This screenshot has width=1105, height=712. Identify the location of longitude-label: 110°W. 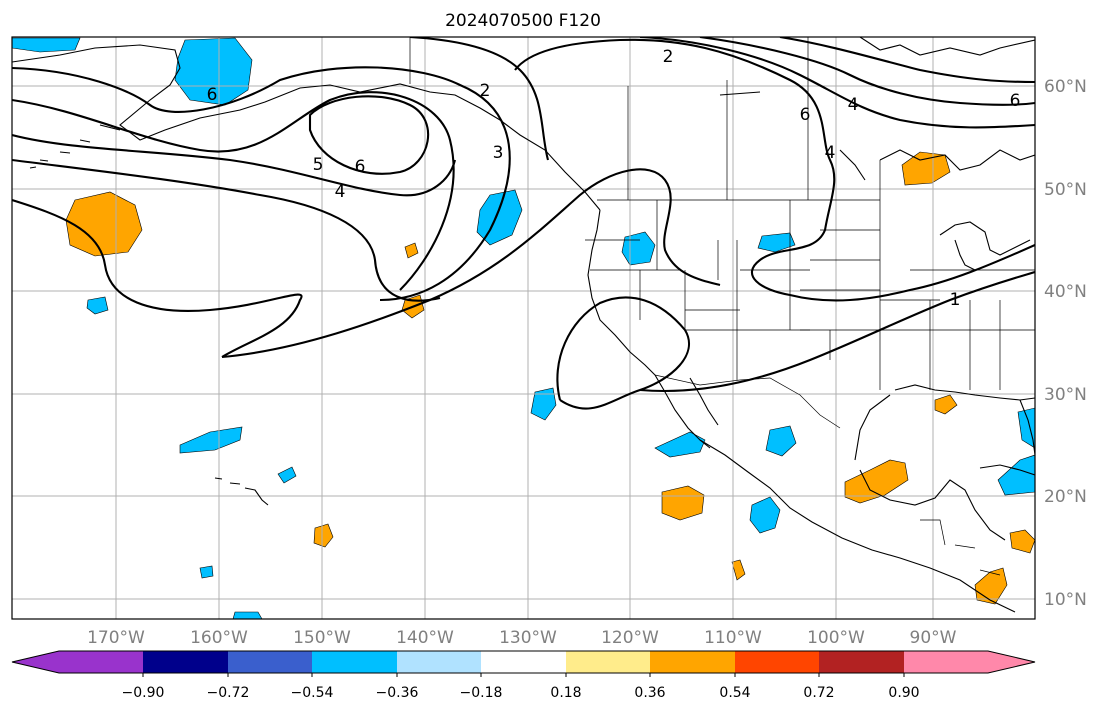
(733, 638).